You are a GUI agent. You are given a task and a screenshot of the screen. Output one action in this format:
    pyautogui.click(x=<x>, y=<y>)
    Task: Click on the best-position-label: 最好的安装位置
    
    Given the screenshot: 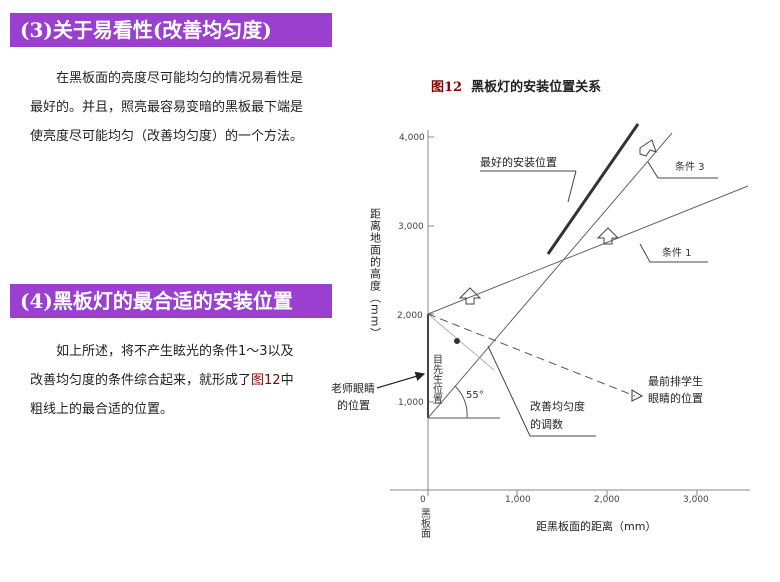 What is the action you would take?
    pyautogui.click(x=518, y=162)
    